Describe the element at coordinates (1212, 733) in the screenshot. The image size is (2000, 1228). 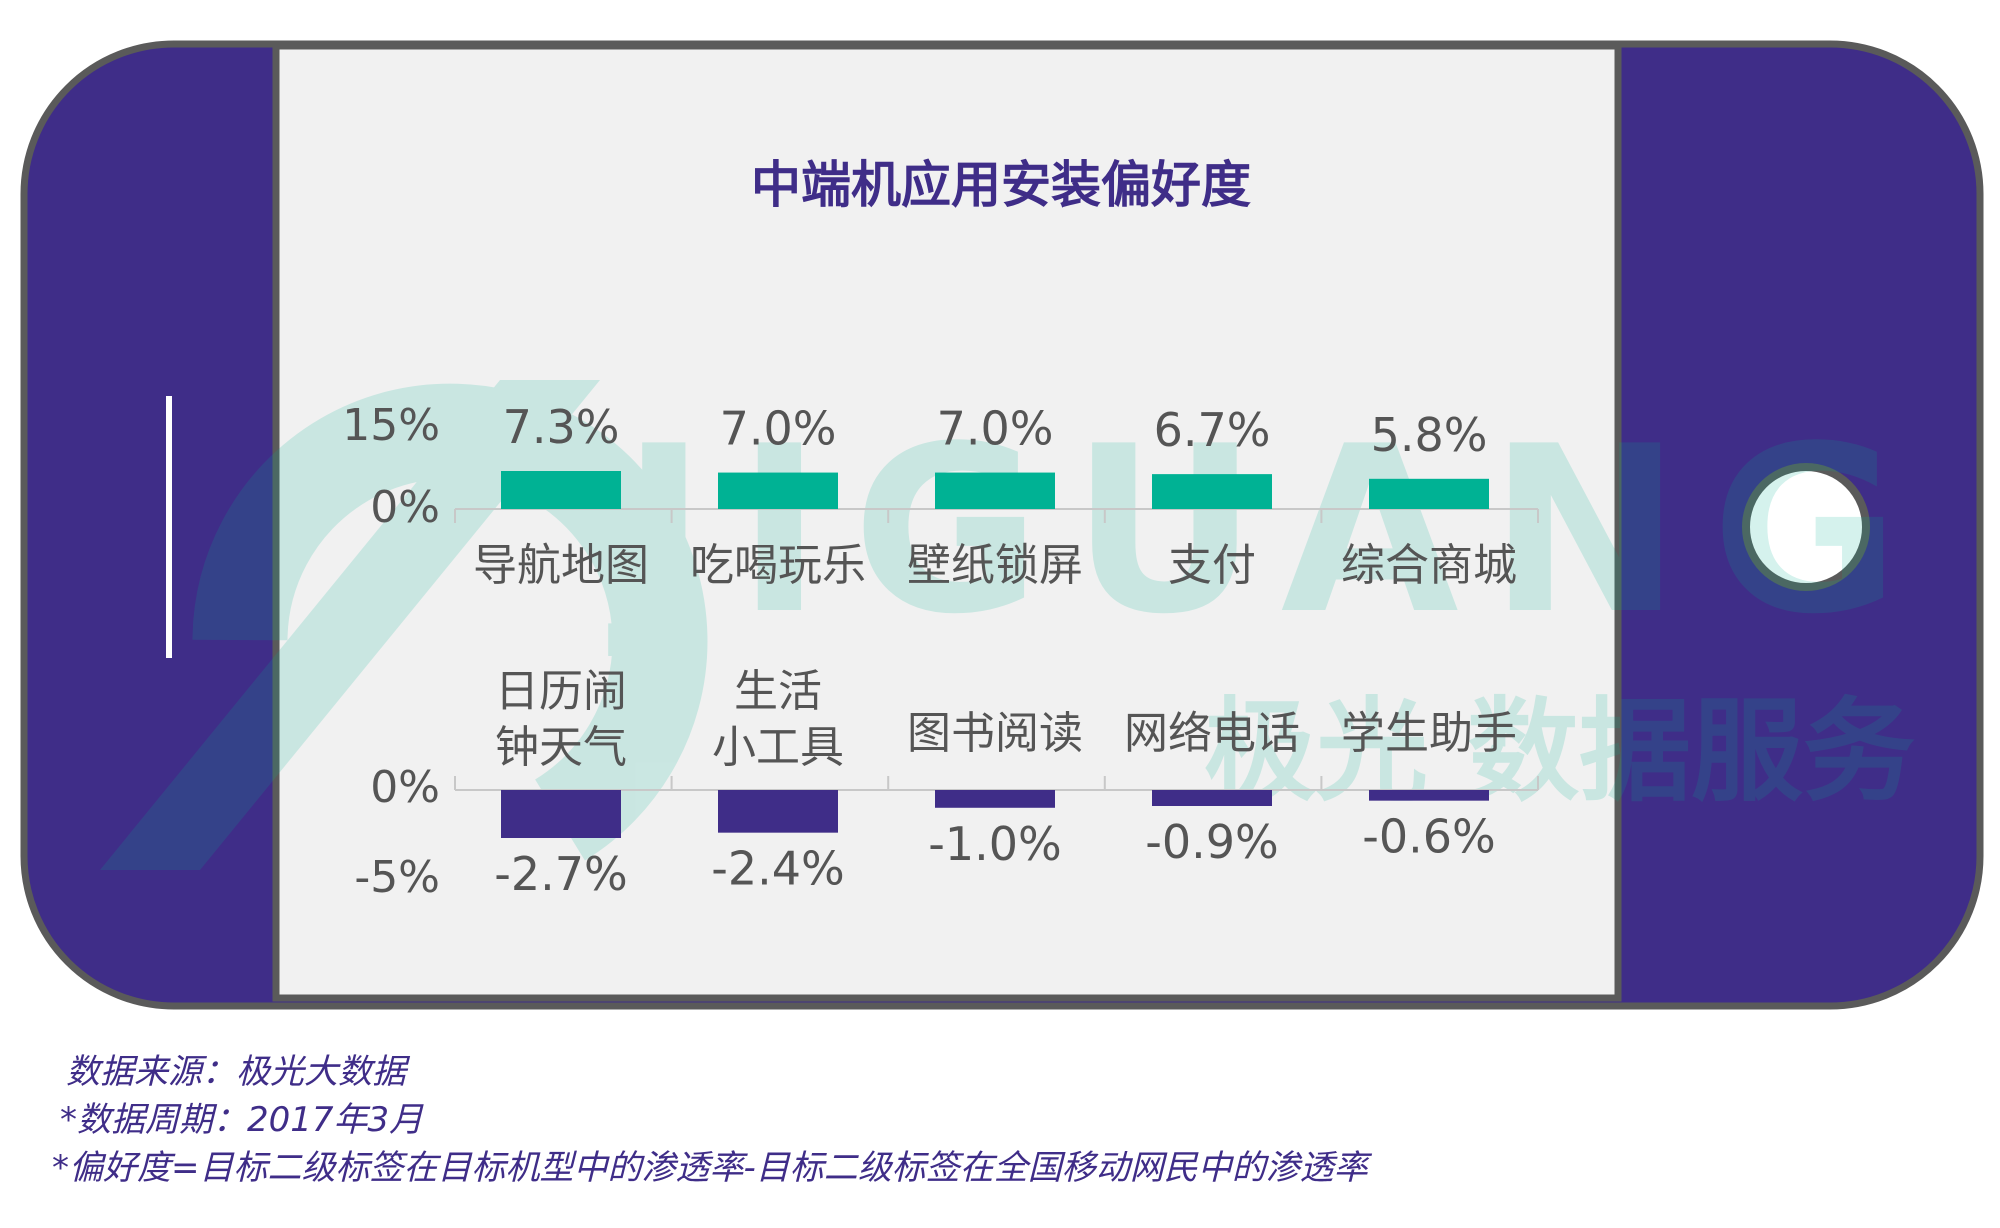
I see `bottom-category-label: 网络电话` at that location.